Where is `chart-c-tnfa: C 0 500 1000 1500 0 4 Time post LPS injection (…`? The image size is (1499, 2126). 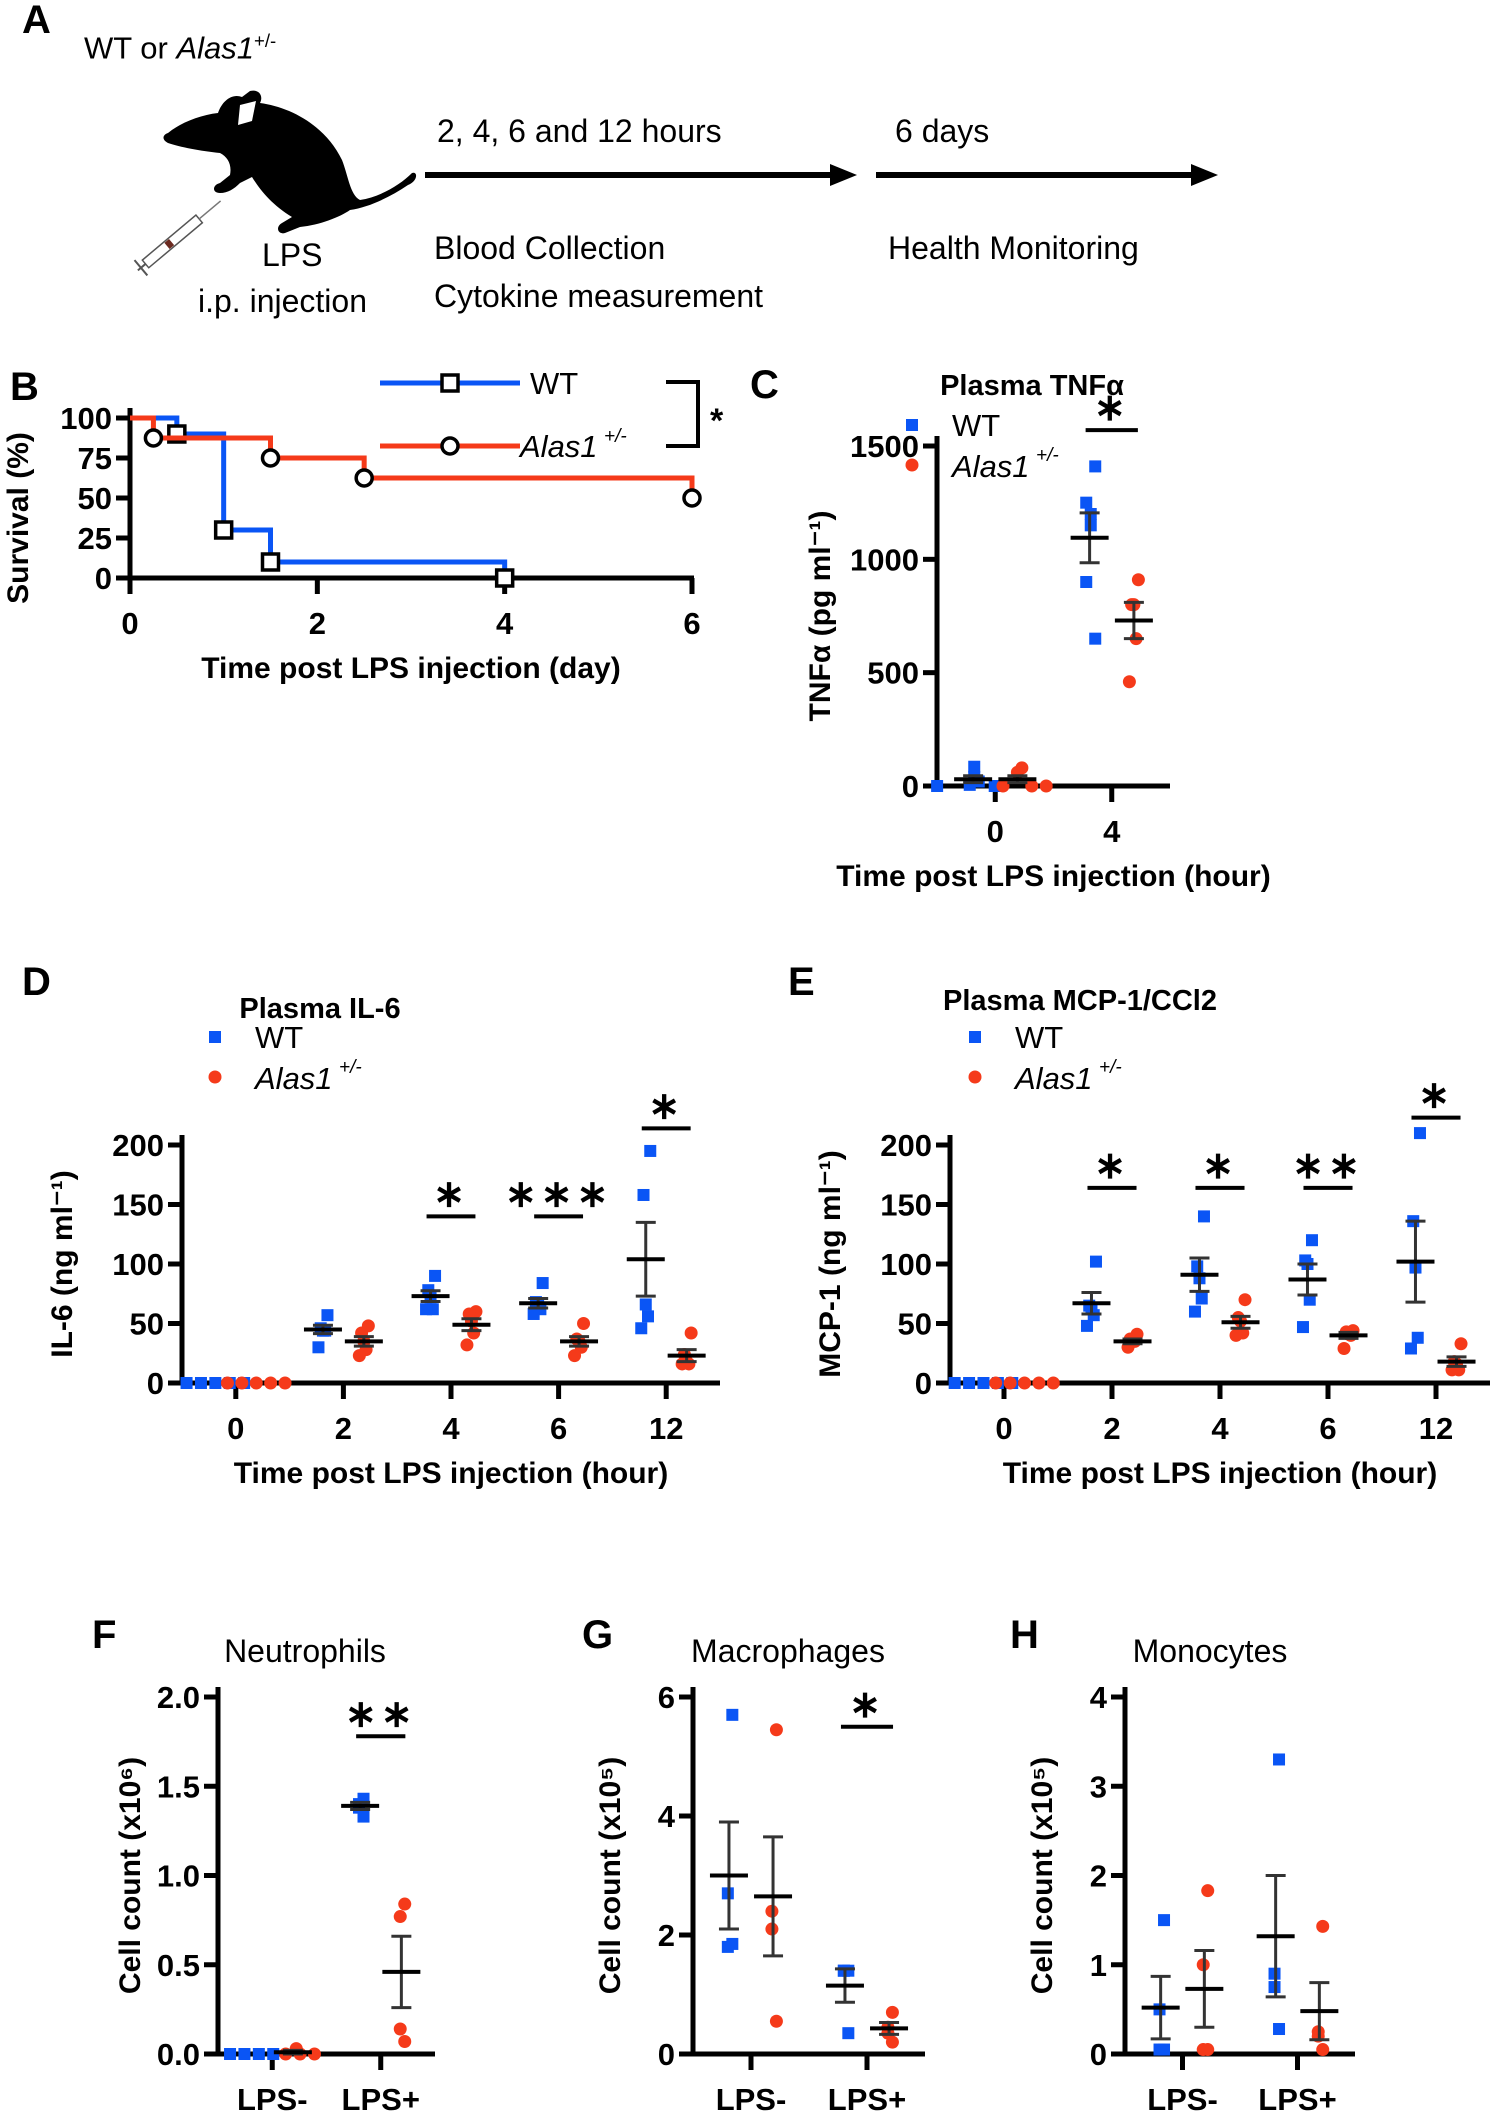 chart-c-tnfa: C 0 500 1000 1500 0 4 Time post LPS injection (… is located at coordinates (1010, 628).